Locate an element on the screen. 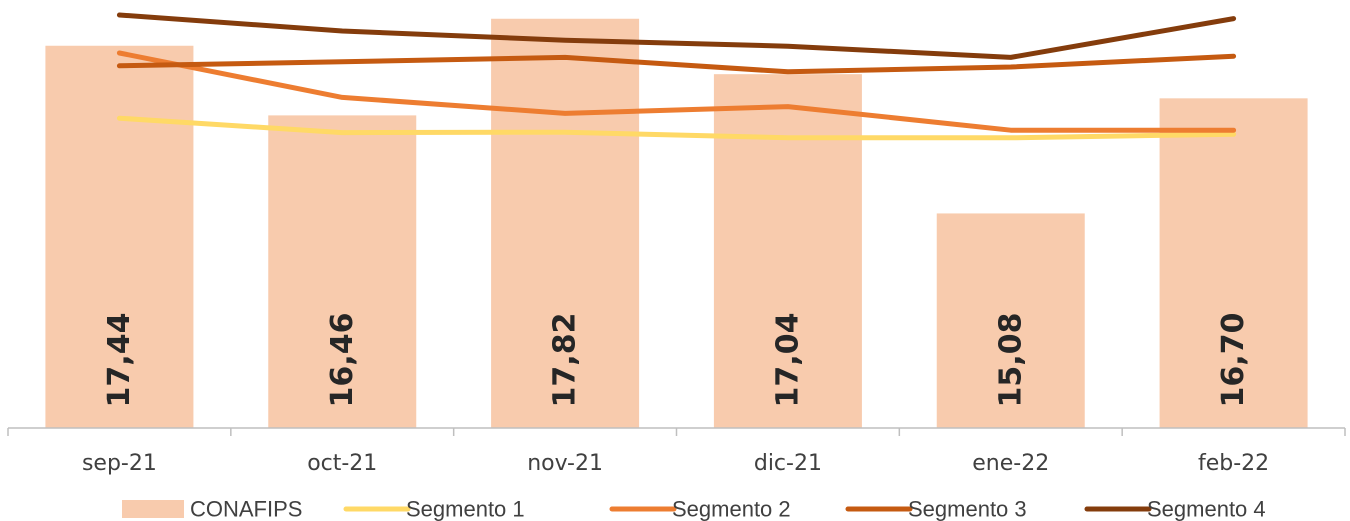  legend-label-segmento-3: Segmento 3 is located at coordinates (967, 509).